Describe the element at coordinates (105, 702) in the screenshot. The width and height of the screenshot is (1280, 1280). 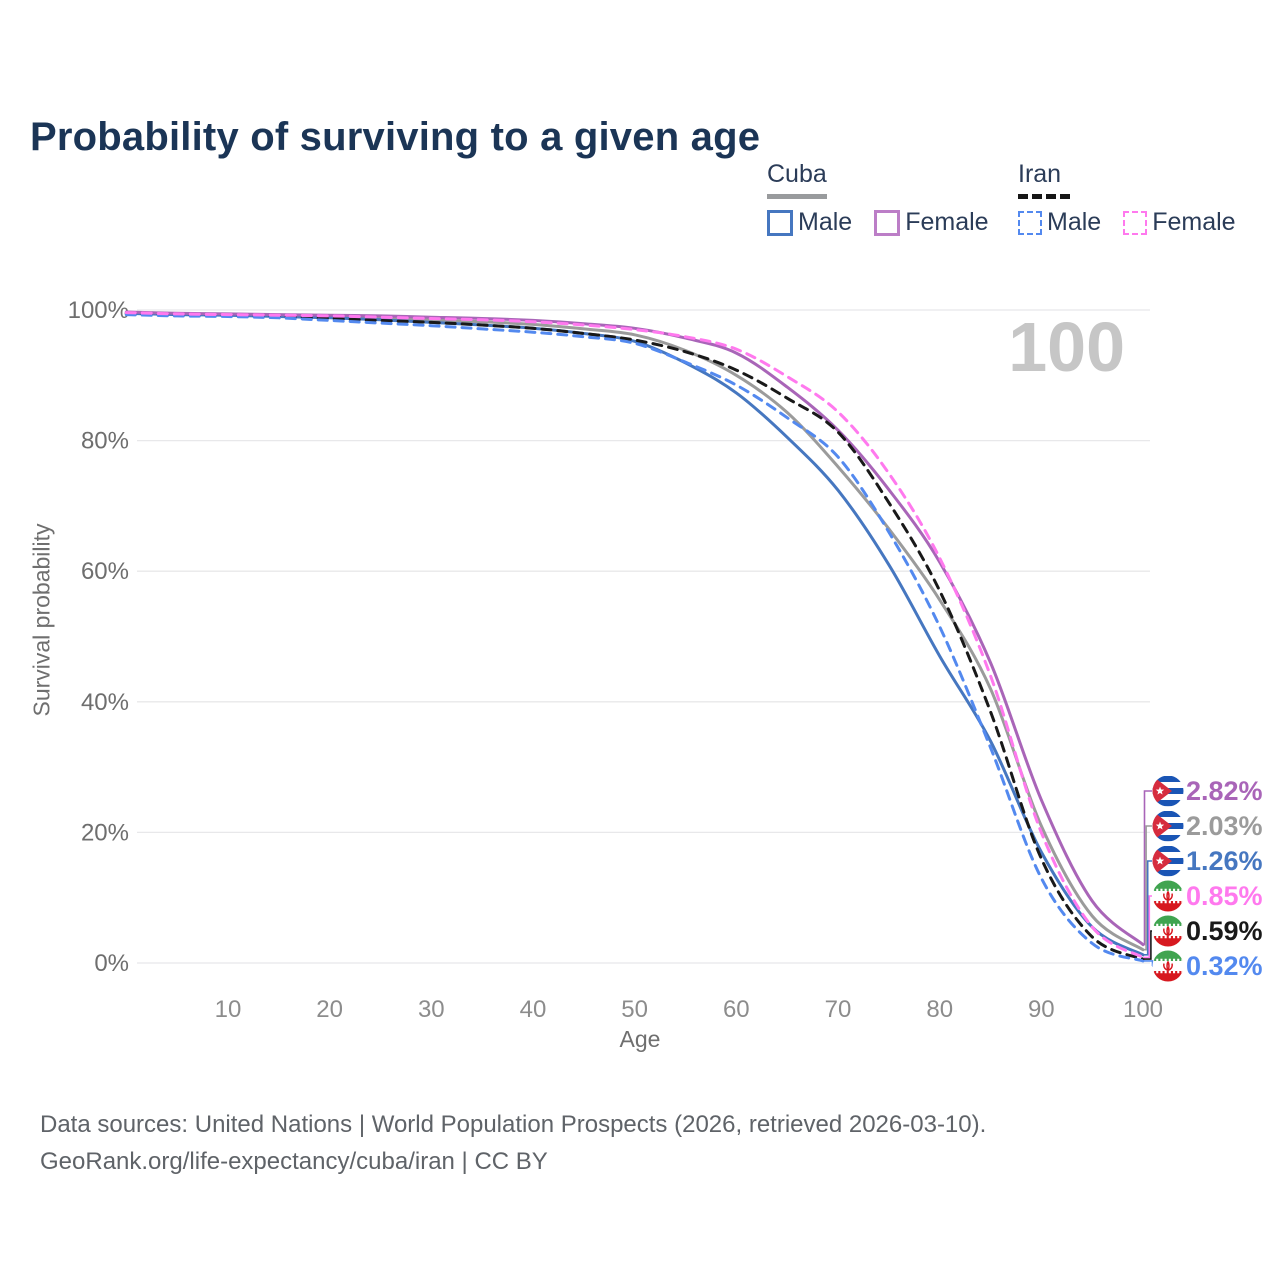
I see `y-tick-label: 40%` at that location.